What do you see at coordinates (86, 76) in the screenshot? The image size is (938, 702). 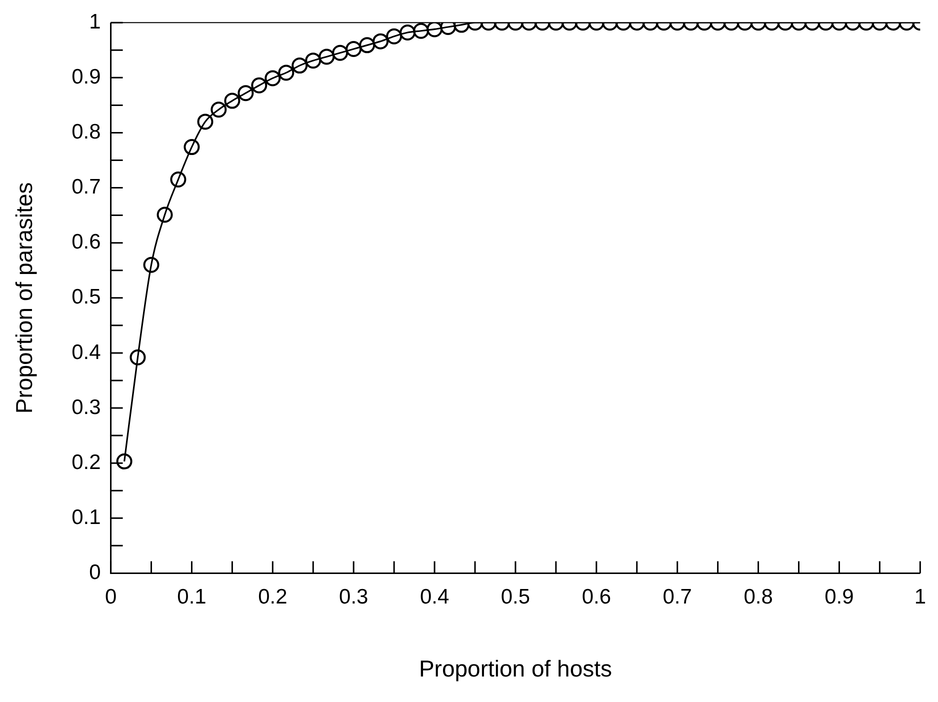 I see `y-tick-label: 0.9` at bounding box center [86, 76].